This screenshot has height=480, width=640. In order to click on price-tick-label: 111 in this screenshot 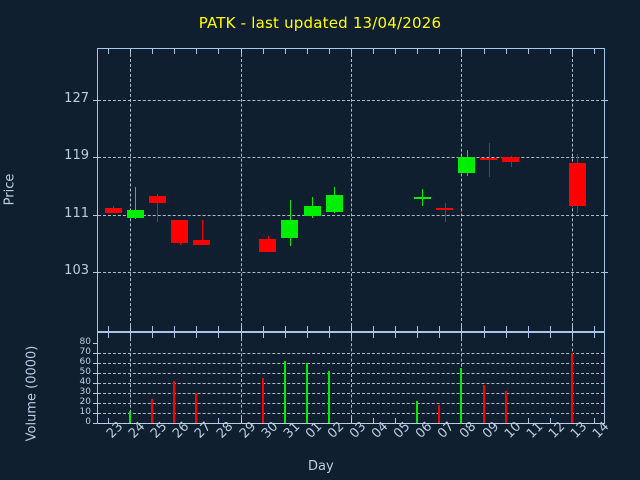, I will do `click(76, 213)`.